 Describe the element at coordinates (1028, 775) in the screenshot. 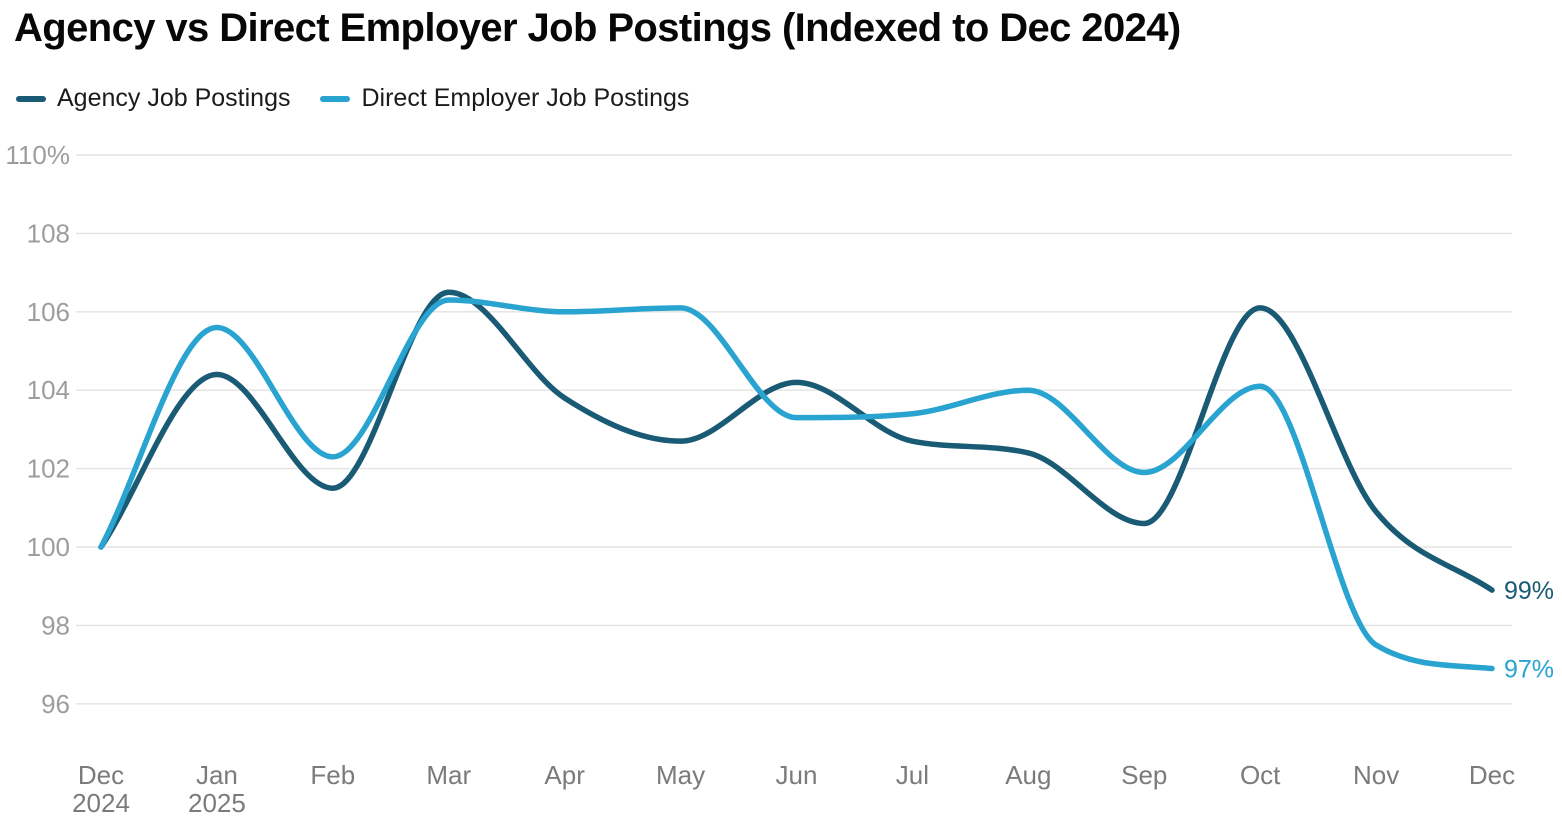

I see `x-axis-tick-label: Aug` at that location.